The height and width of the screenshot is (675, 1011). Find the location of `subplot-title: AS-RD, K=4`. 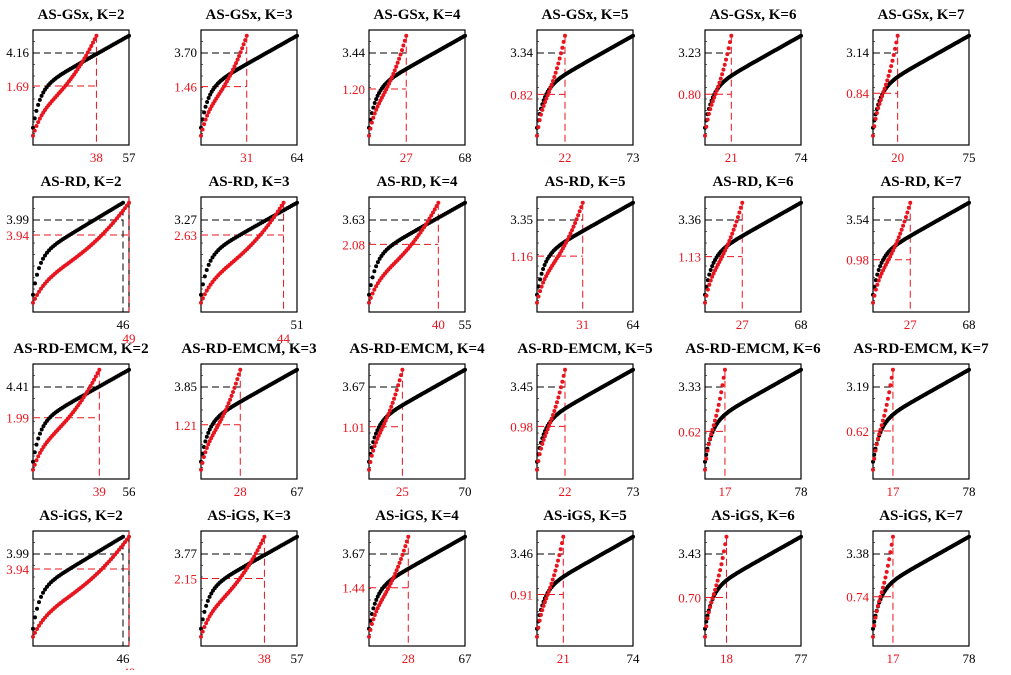

subplot-title: AS-RD, K=4 is located at coordinates (417, 182).